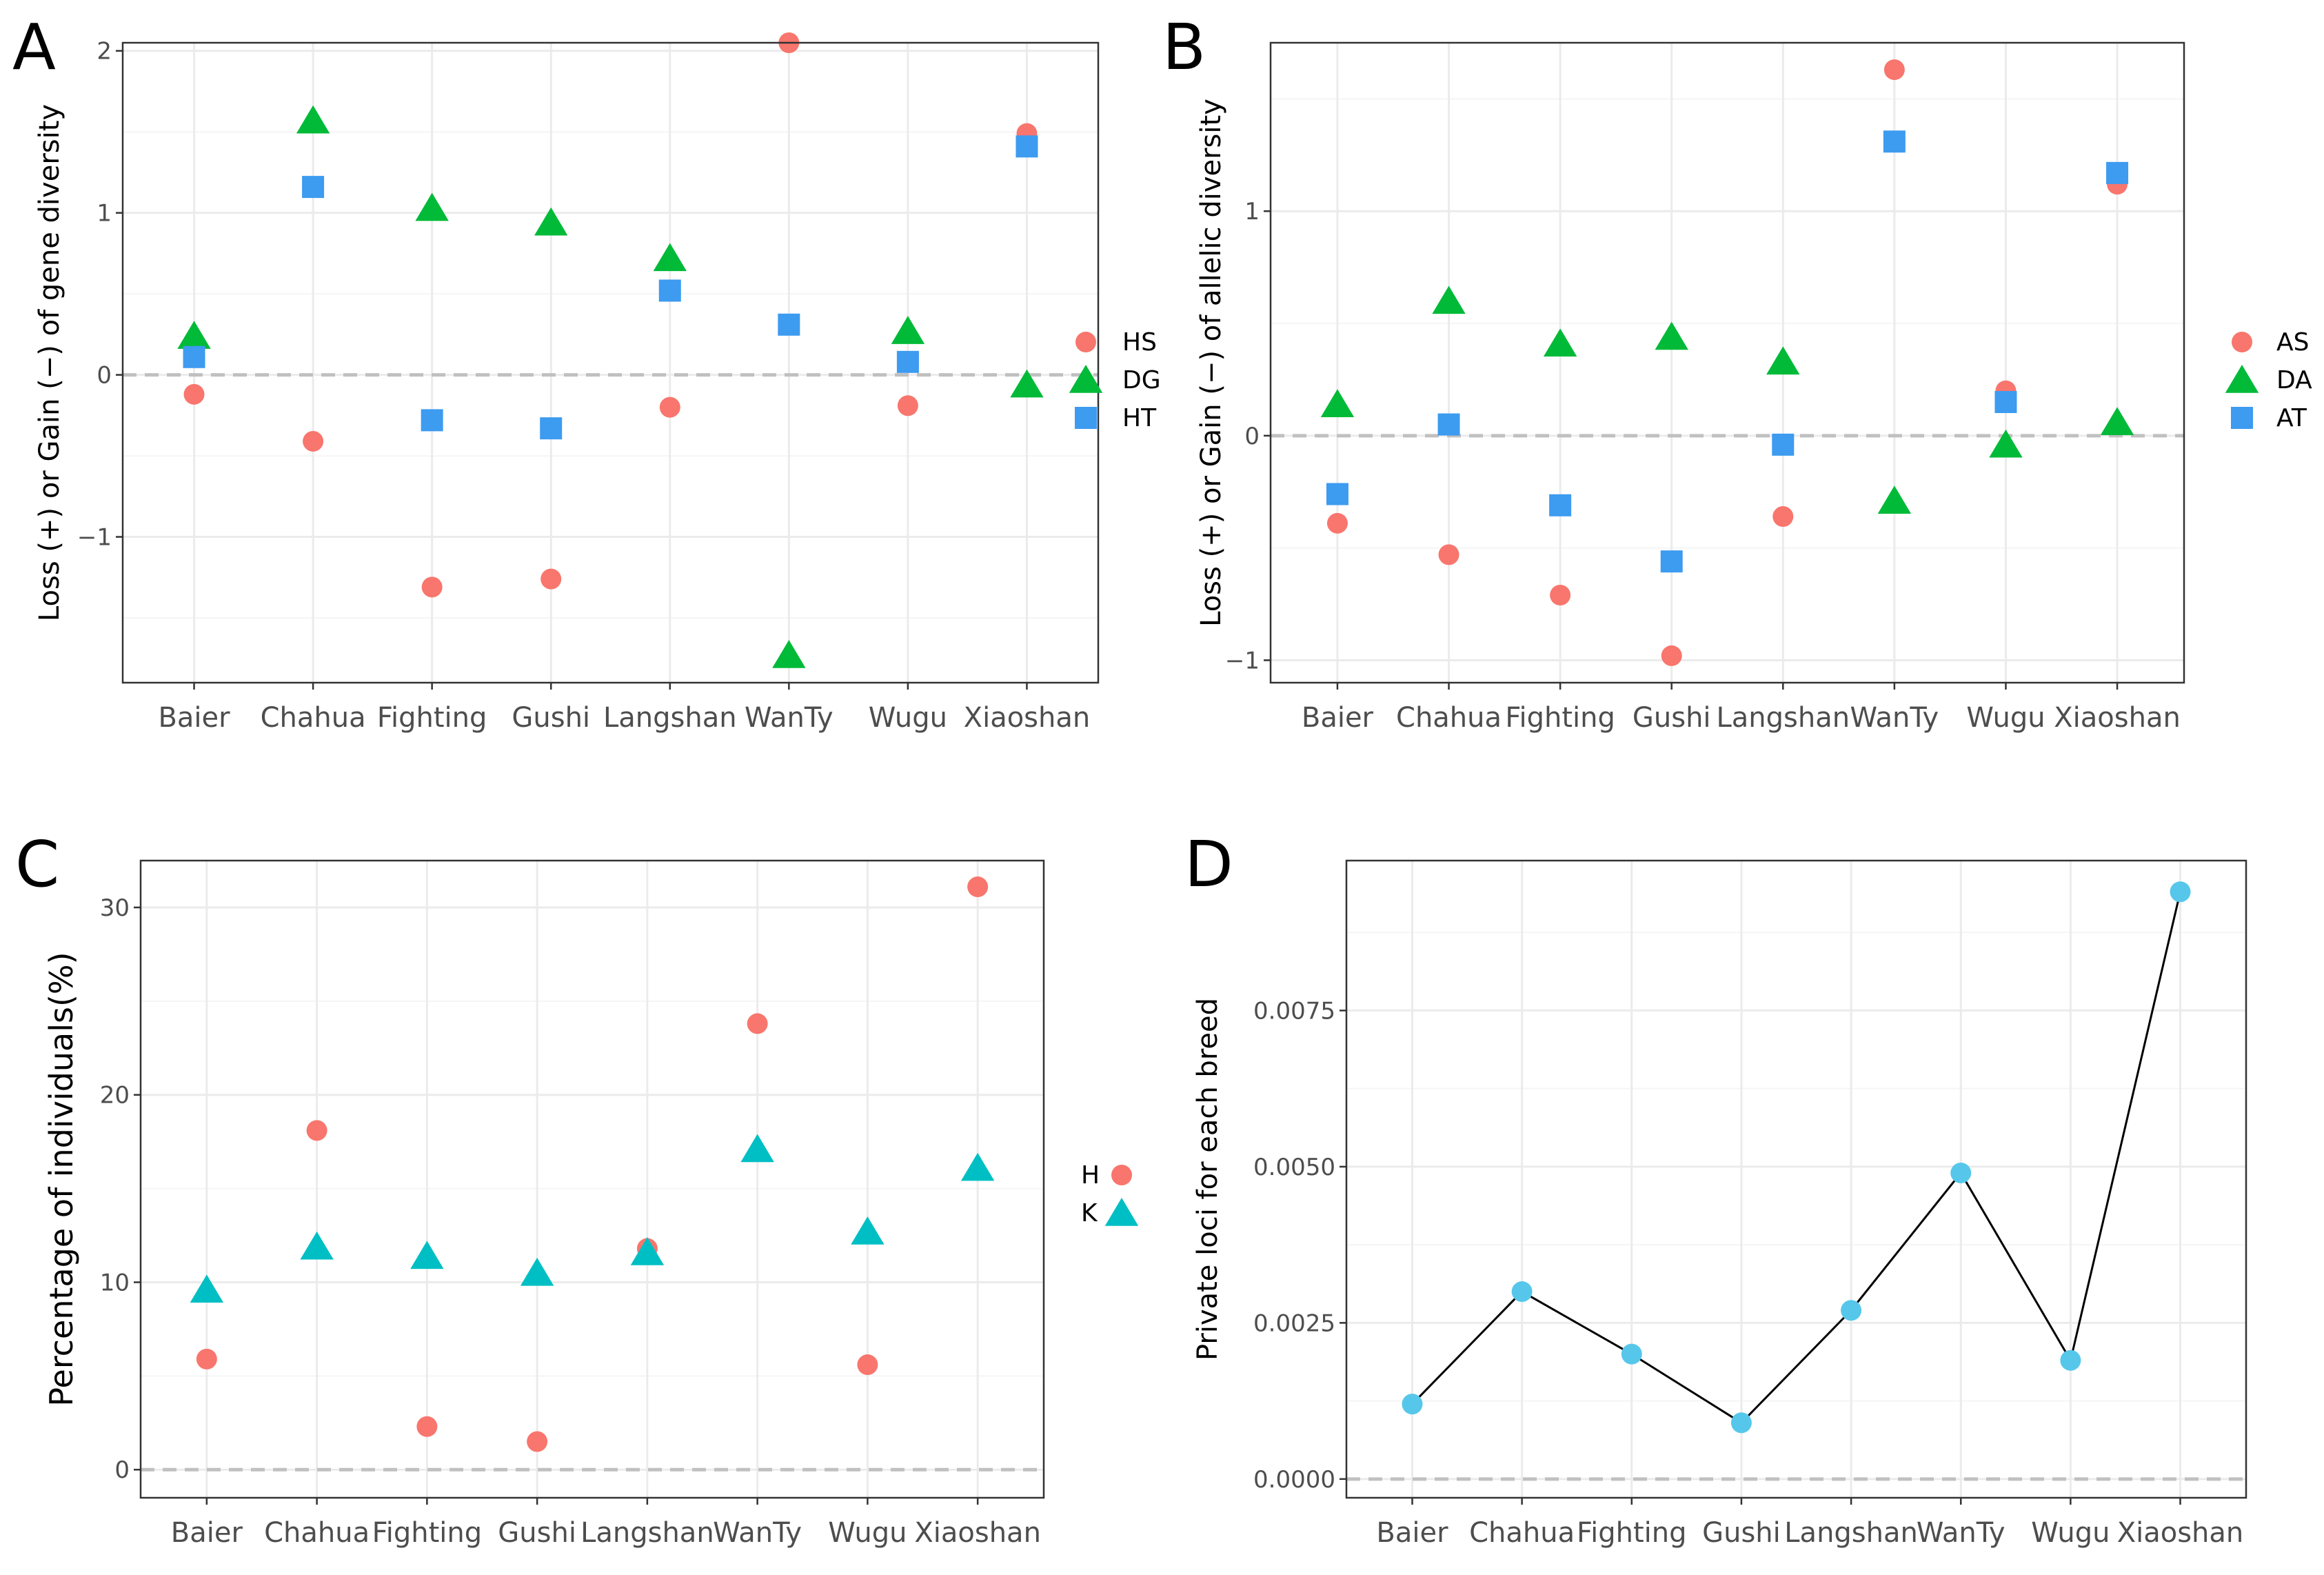 This screenshot has height=1575, width=2324. I want to click on legend-label: HT, so click(1139, 418).